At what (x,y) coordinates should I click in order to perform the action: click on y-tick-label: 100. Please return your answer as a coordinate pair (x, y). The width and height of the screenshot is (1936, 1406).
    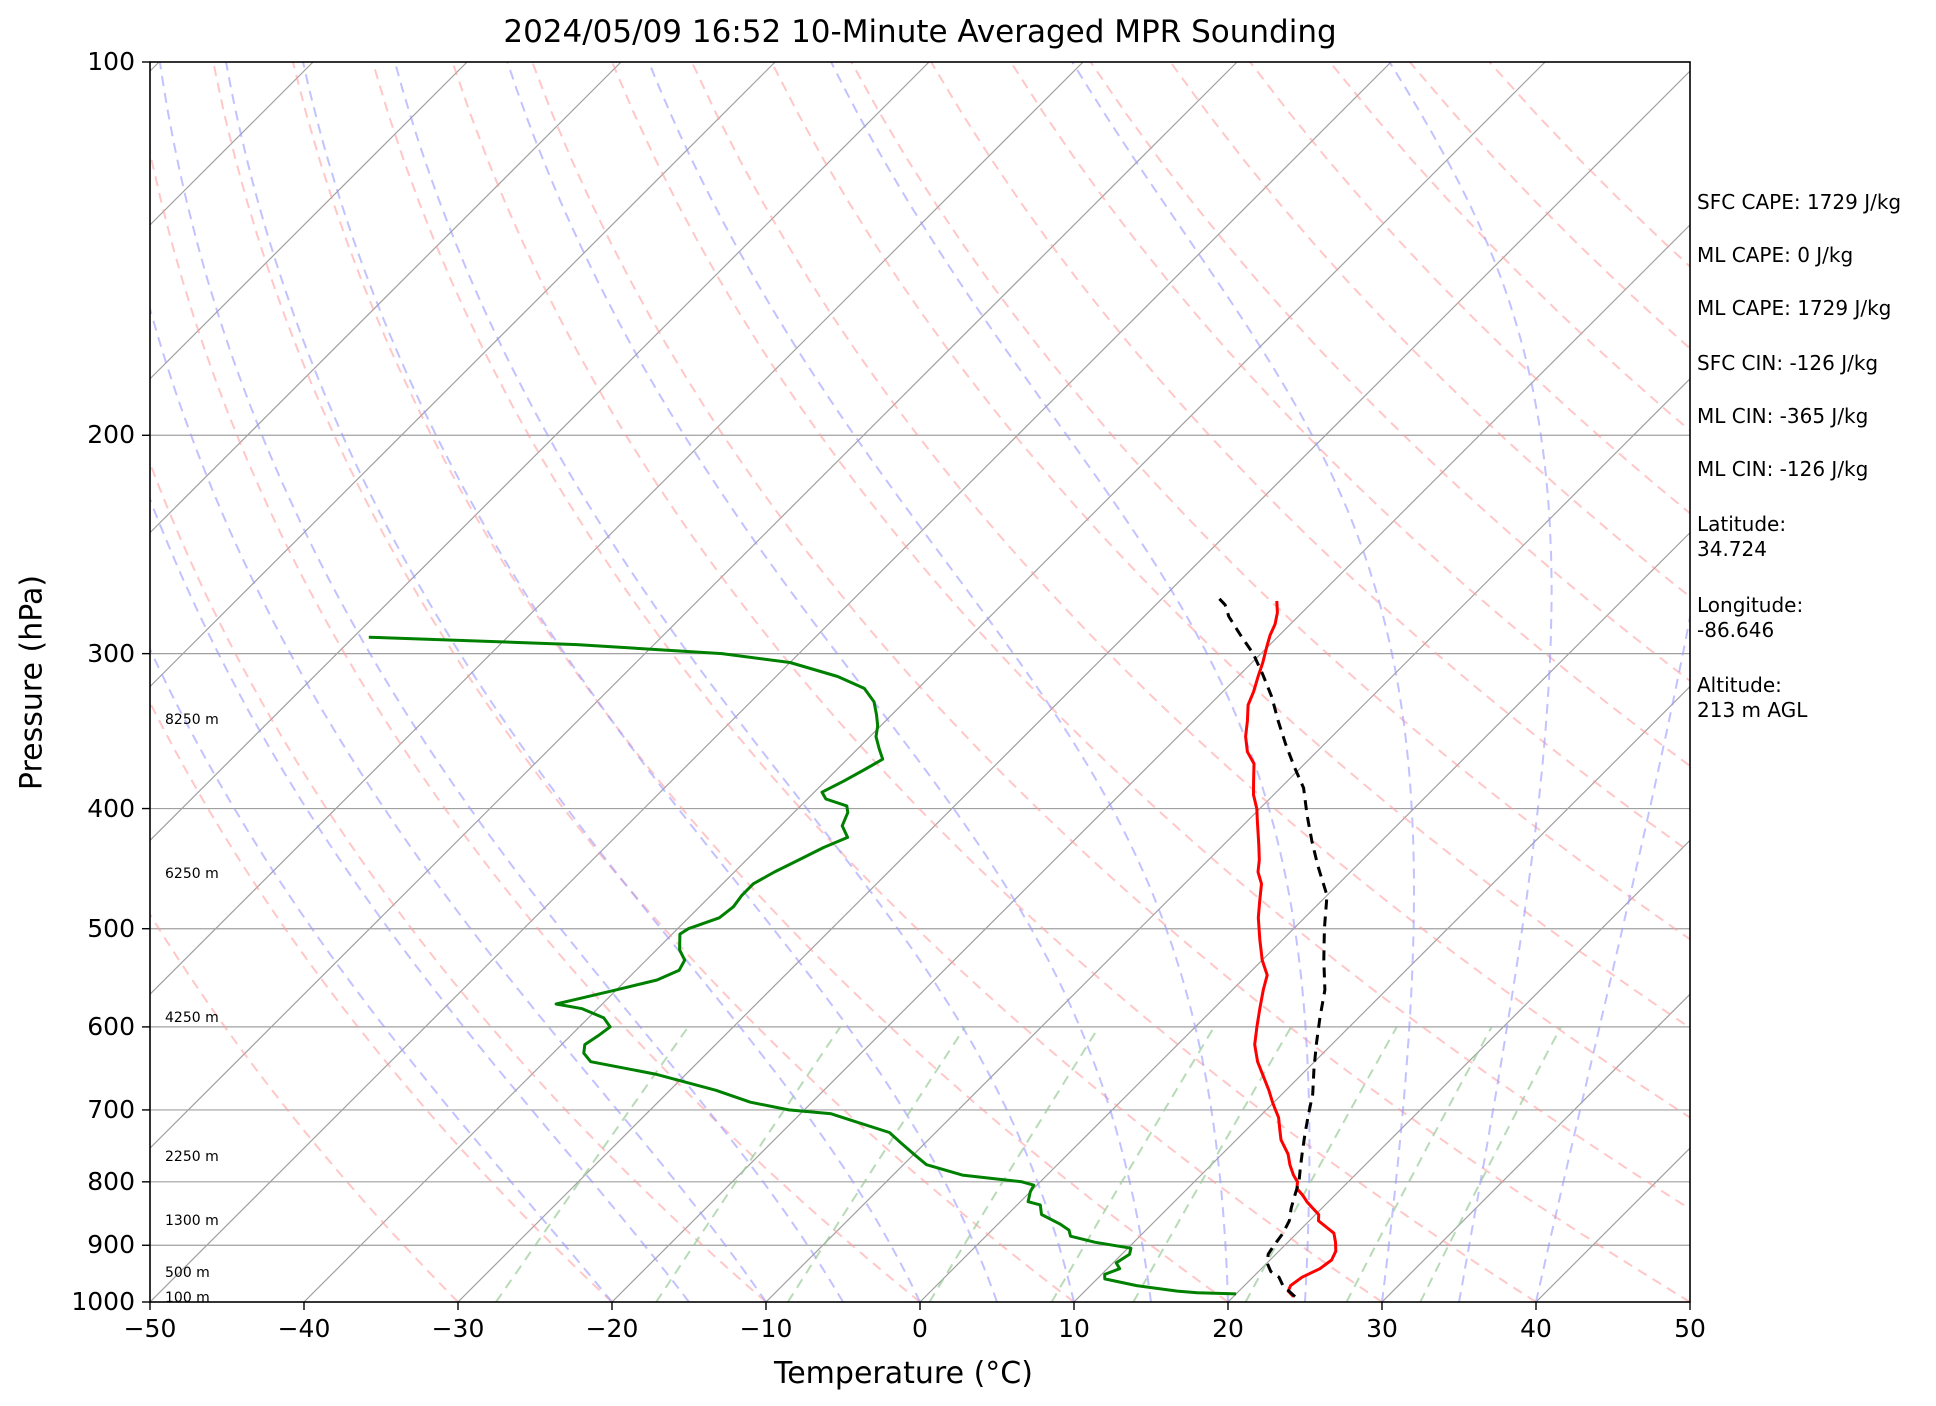
    Looking at the image, I should click on (111, 61).